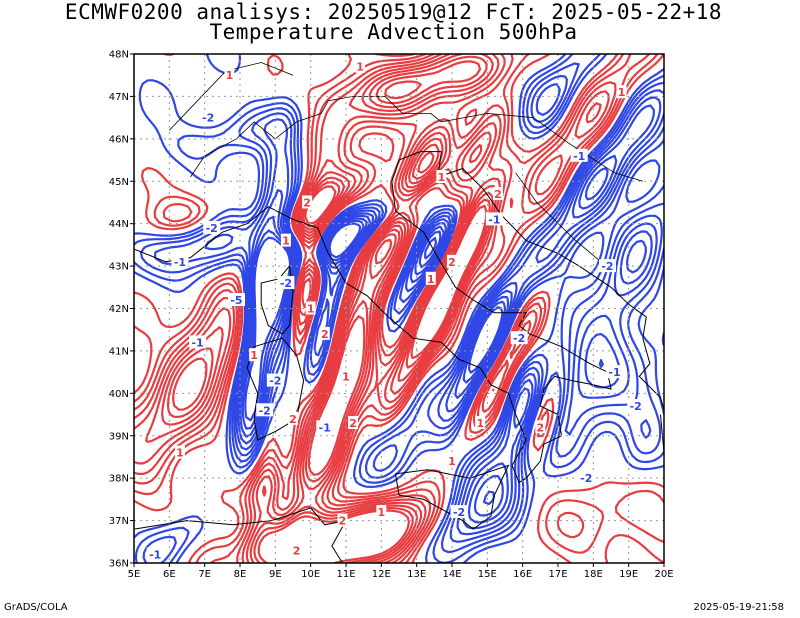  What do you see at coordinates (663, 574) in the screenshot?
I see `lon-tick-label: 20E` at bounding box center [663, 574].